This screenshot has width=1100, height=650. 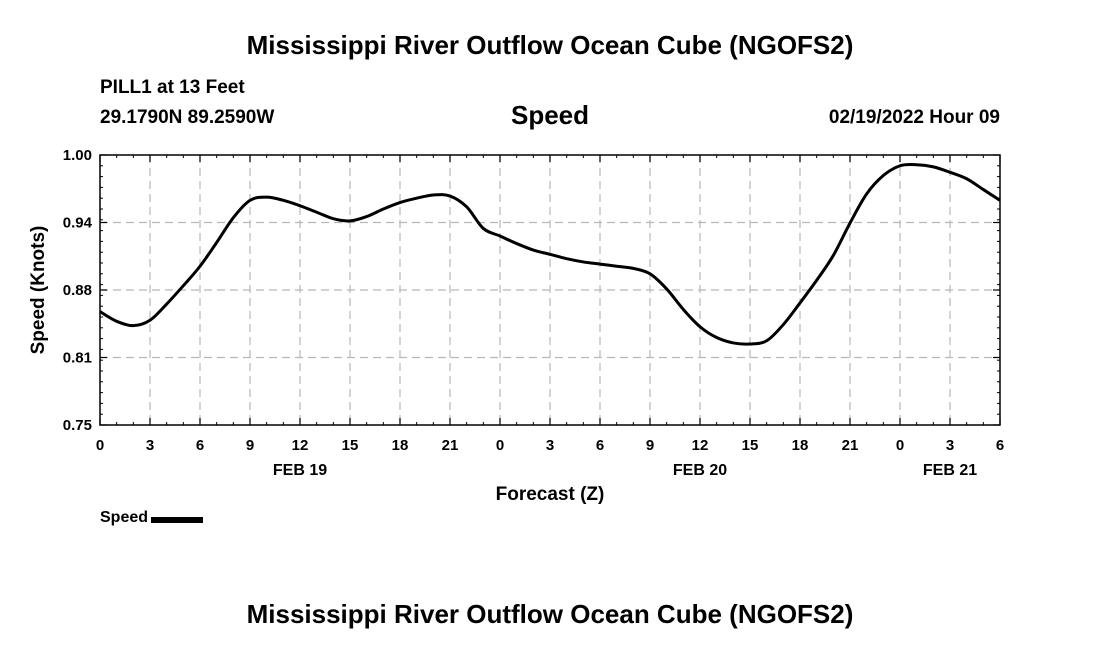 What do you see at coordinates (77, 290) in the screenshot?
I see `y-tick-label: 0.88` at bounding box center [77, 290].